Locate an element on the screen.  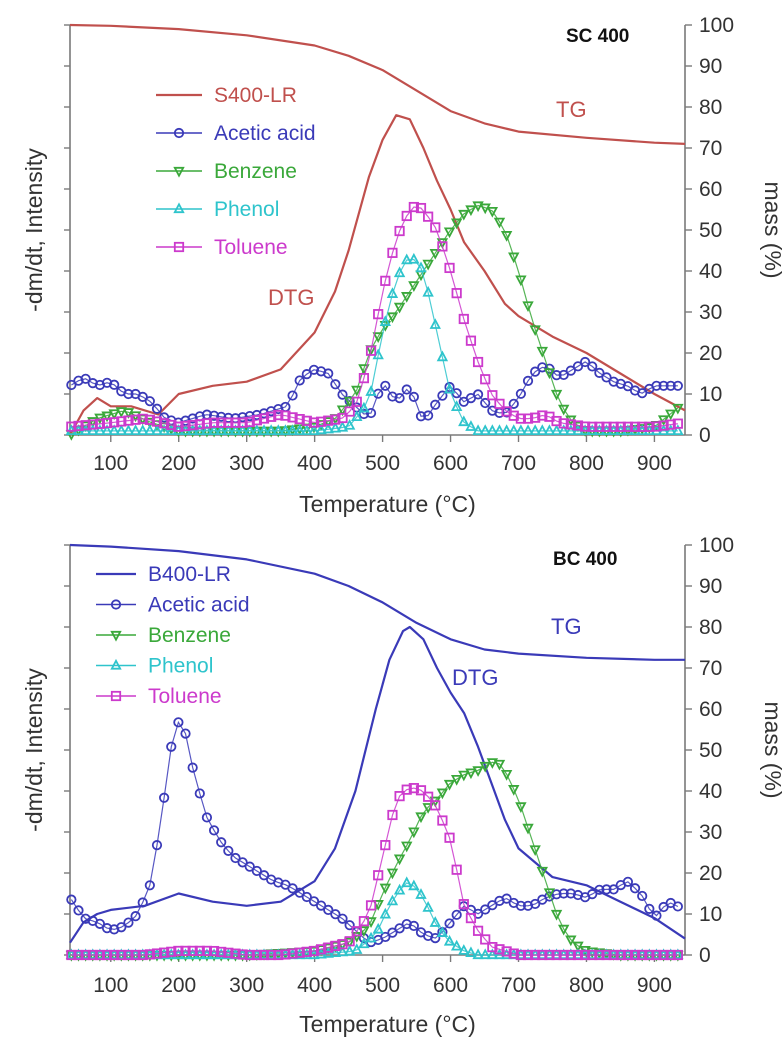
right-tick-label: 100 is located at coordinates (716, 25).